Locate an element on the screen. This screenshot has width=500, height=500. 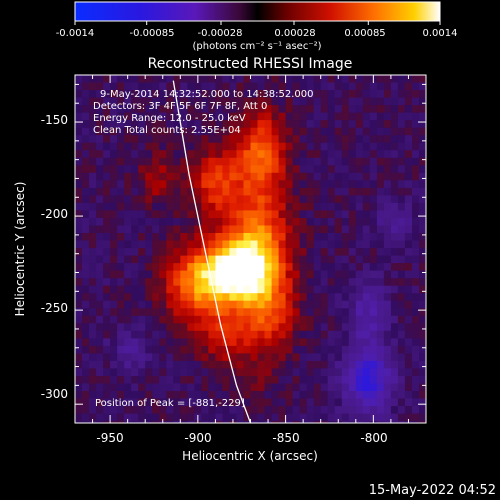
colorbar-ticks is located at coordinates (257, 23).